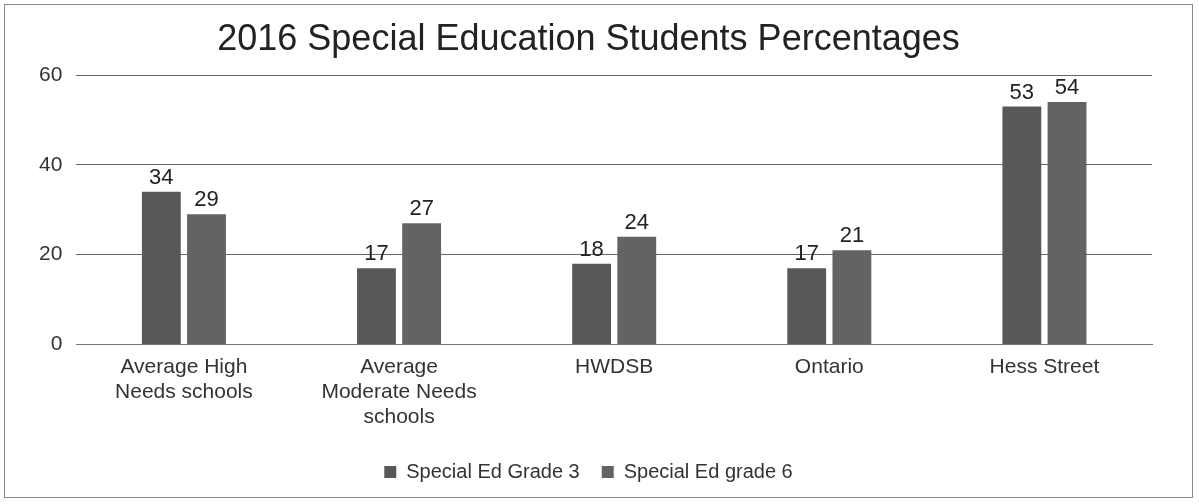 Image resolution: width=1199 pixels, height=504 pixels. Describe the element at coordinates (708, 470) in the screenshot. I see `legend-label: Special Ed grade 6` at that location.